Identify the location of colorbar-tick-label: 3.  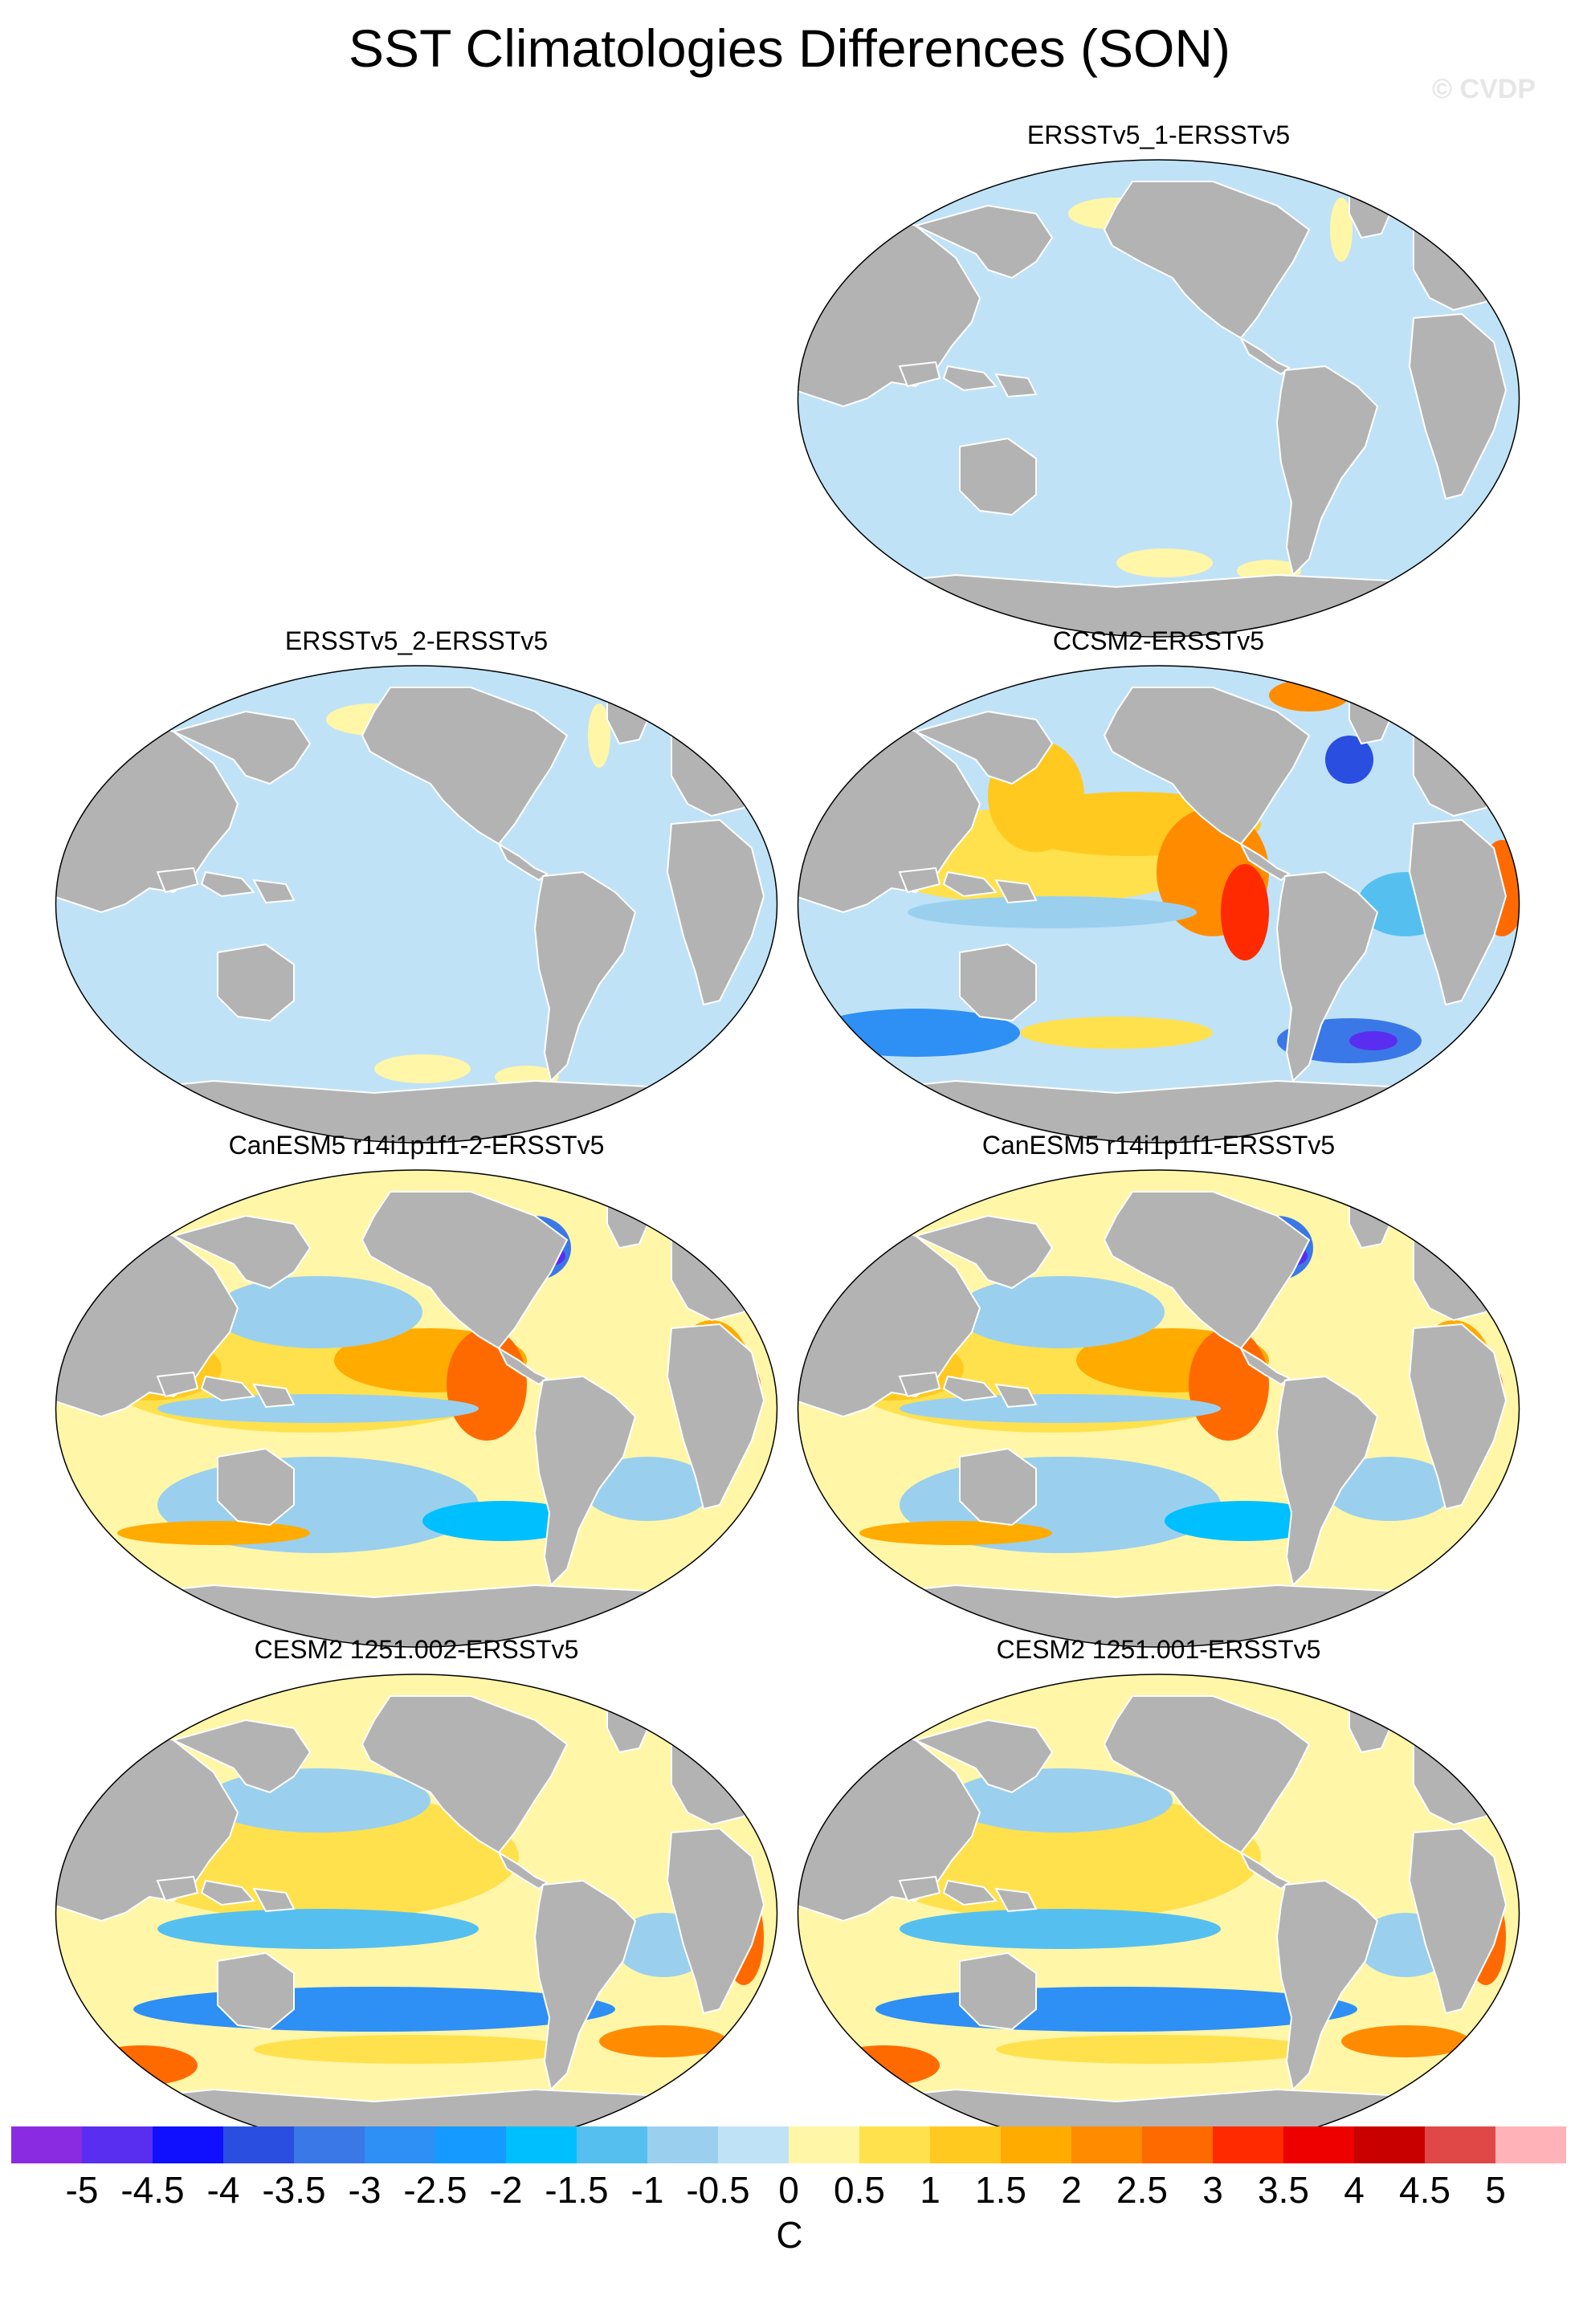
(1212, 2190).